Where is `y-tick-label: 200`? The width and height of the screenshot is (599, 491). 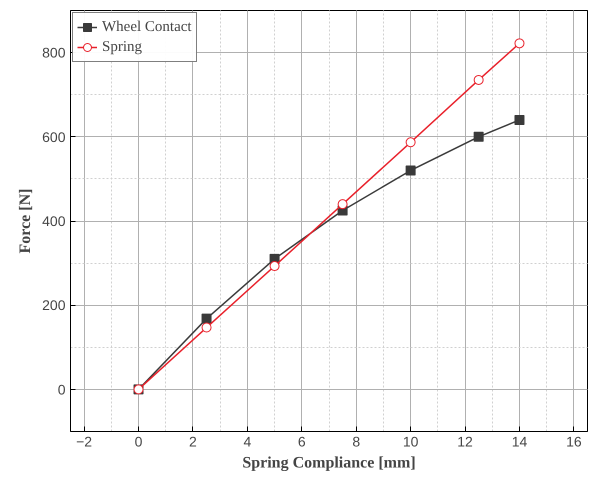 y-tick-label: 200 is located at coordinates (54, 305).